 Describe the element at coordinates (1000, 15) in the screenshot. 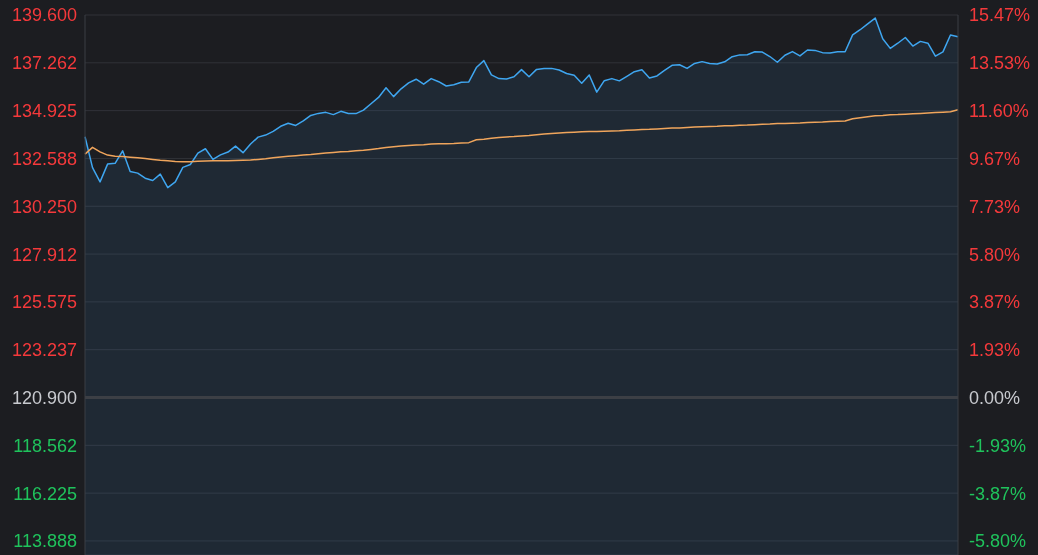

I see `y2-tick-label: 15.47%` at that location.